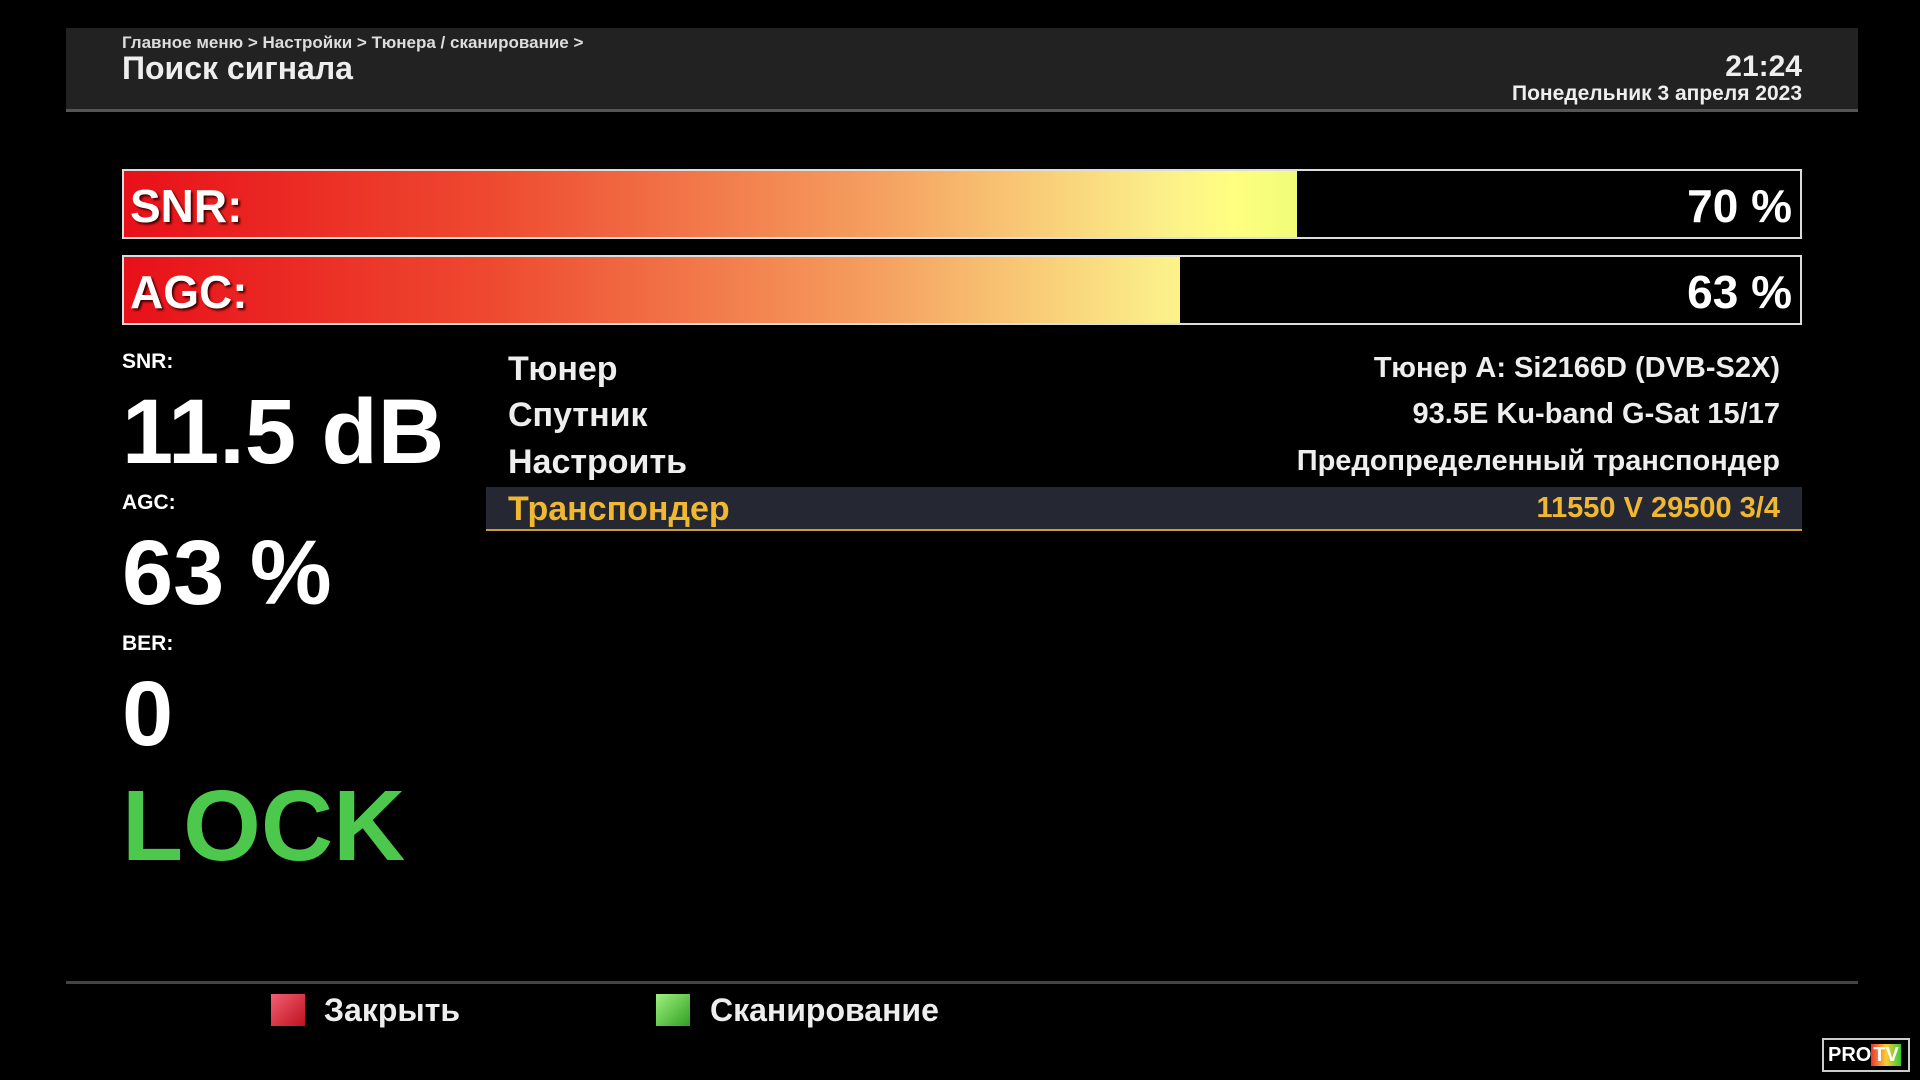  Describe the element at coordinates (1596, 414) in the screenshot. I see `setting-value: 93.5E Ku-band G-Sat 15/17` at that location.